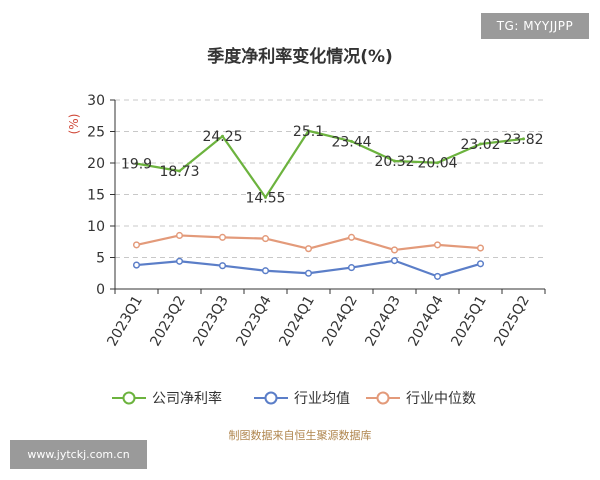  I want to click on x-tick-label: 2023Q3, so click(211, 321).